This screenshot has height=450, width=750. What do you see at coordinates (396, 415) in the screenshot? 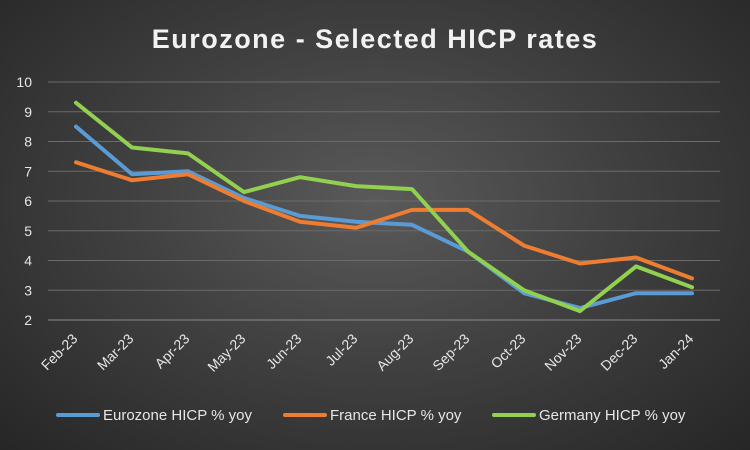
I see `legend-label: France HICP % yoy` at bounding box center [396, 415].